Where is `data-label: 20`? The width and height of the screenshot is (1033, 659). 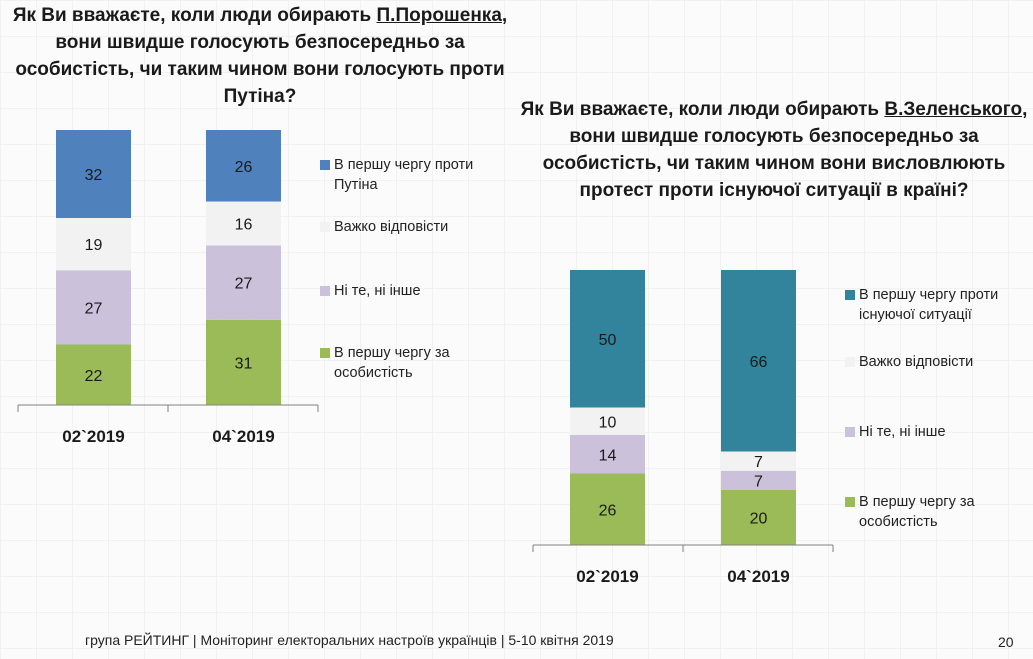
data-label: 20 is located at coordinates (759, 519).